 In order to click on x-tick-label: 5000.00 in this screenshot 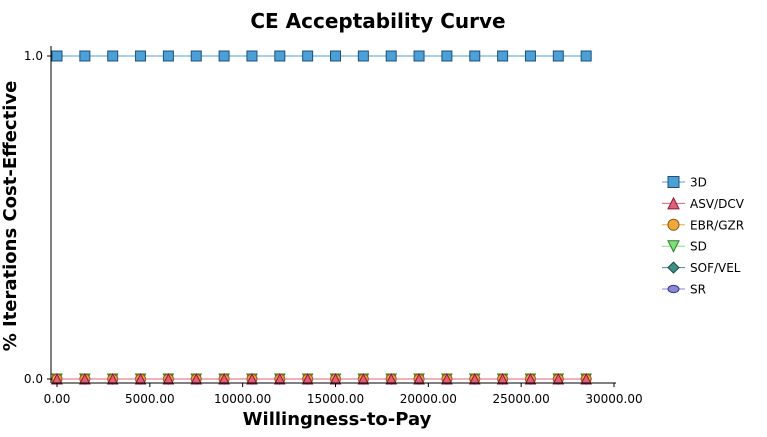, I will do `click(150, 399)`.